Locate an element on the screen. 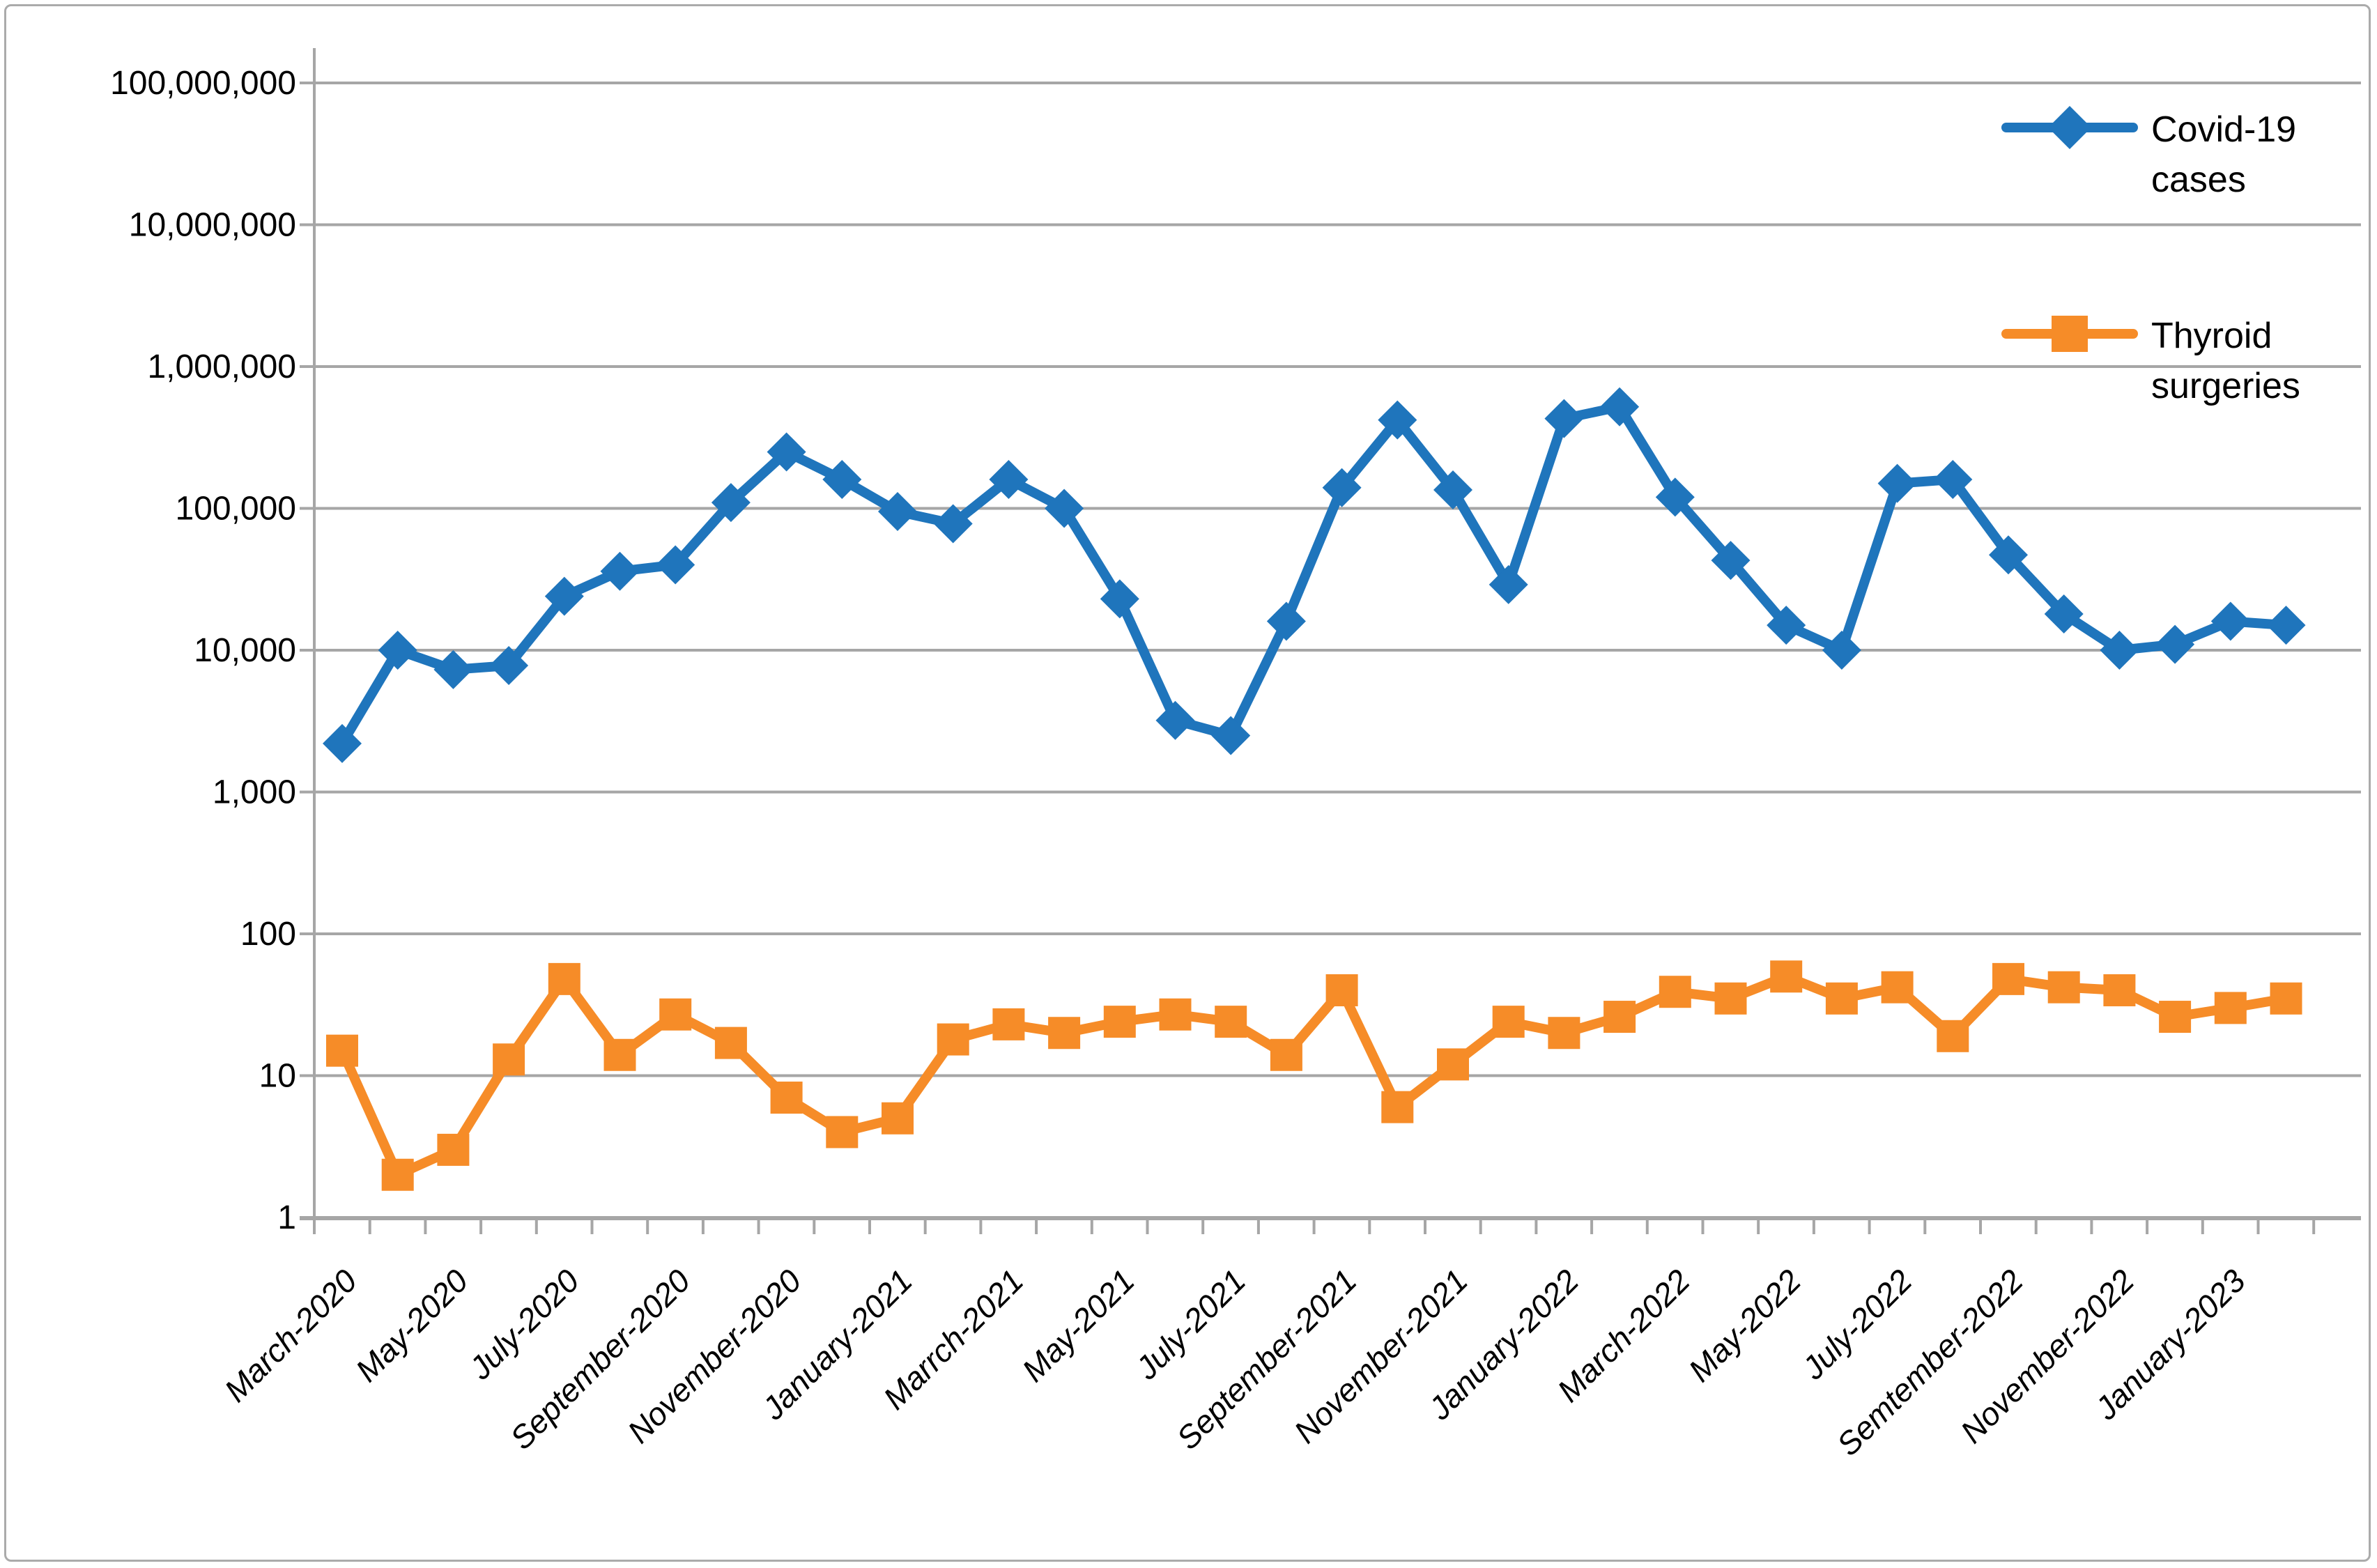  legend-marker-square is located at coordinates (2070, 334).